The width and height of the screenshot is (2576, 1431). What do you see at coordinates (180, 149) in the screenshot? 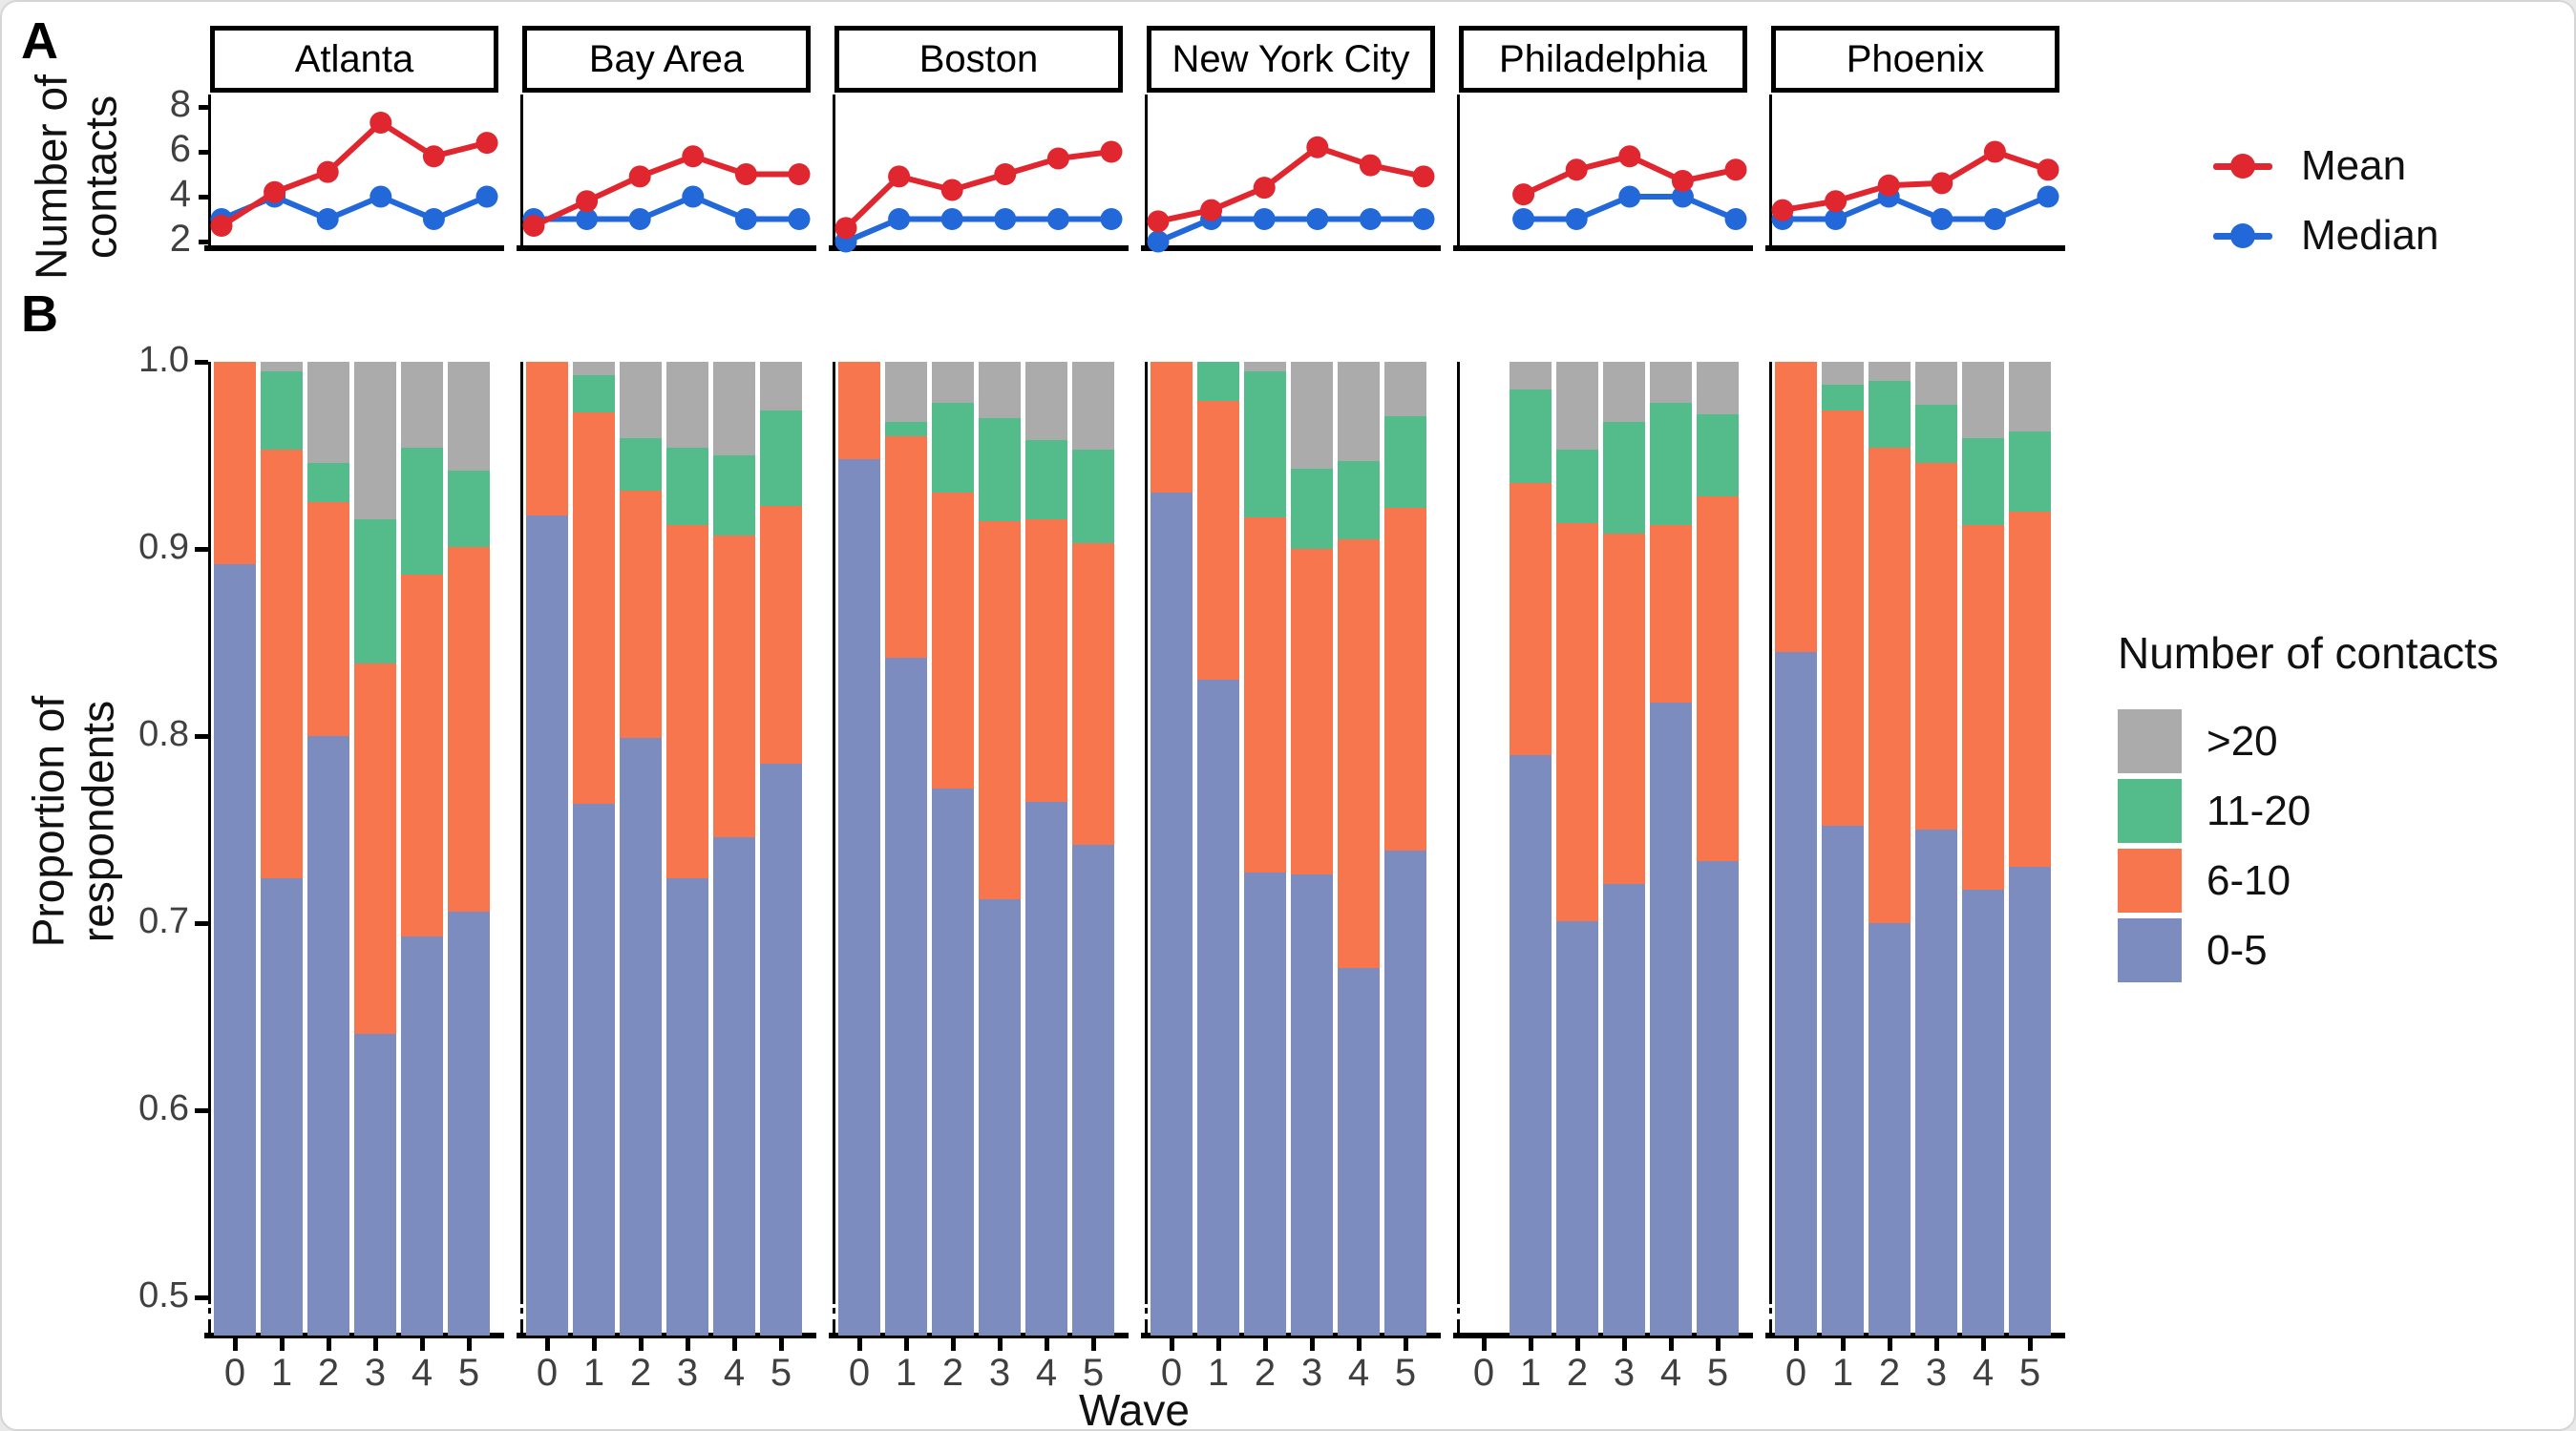
I see `panel-a-y-tick-label: 6` at bounding box center [180, 149].